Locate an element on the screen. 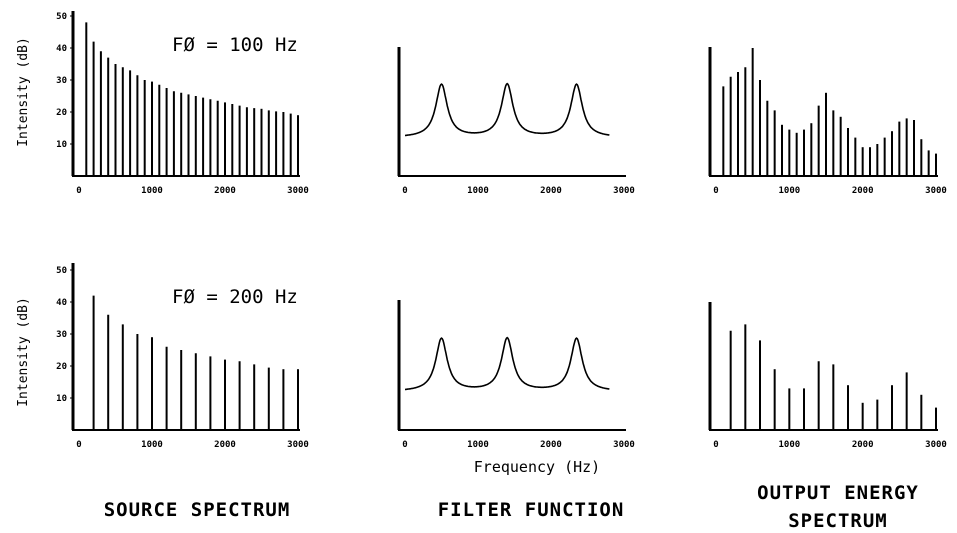 The image size is (957, 533). f0-label-100: FØ = 100 Hz is located at coordinates (235, 45).